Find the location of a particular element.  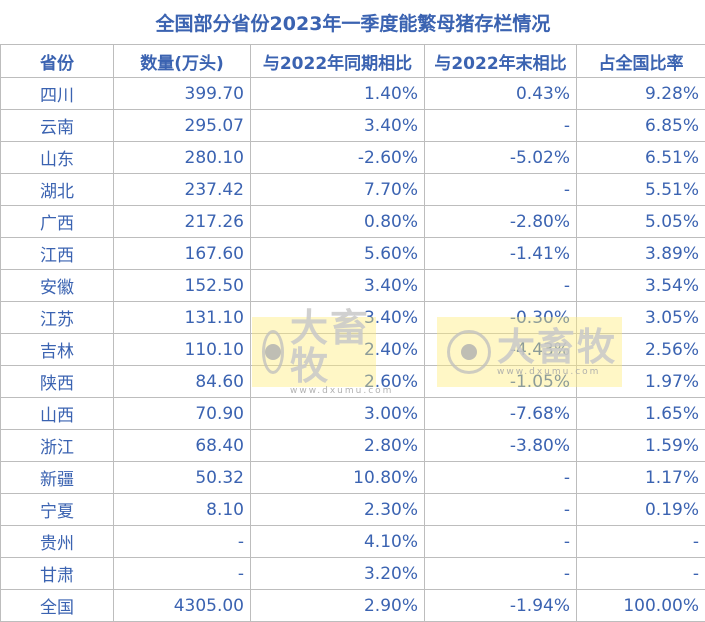

yoy-cell: 2.60% is located at coordinates (337, 381).